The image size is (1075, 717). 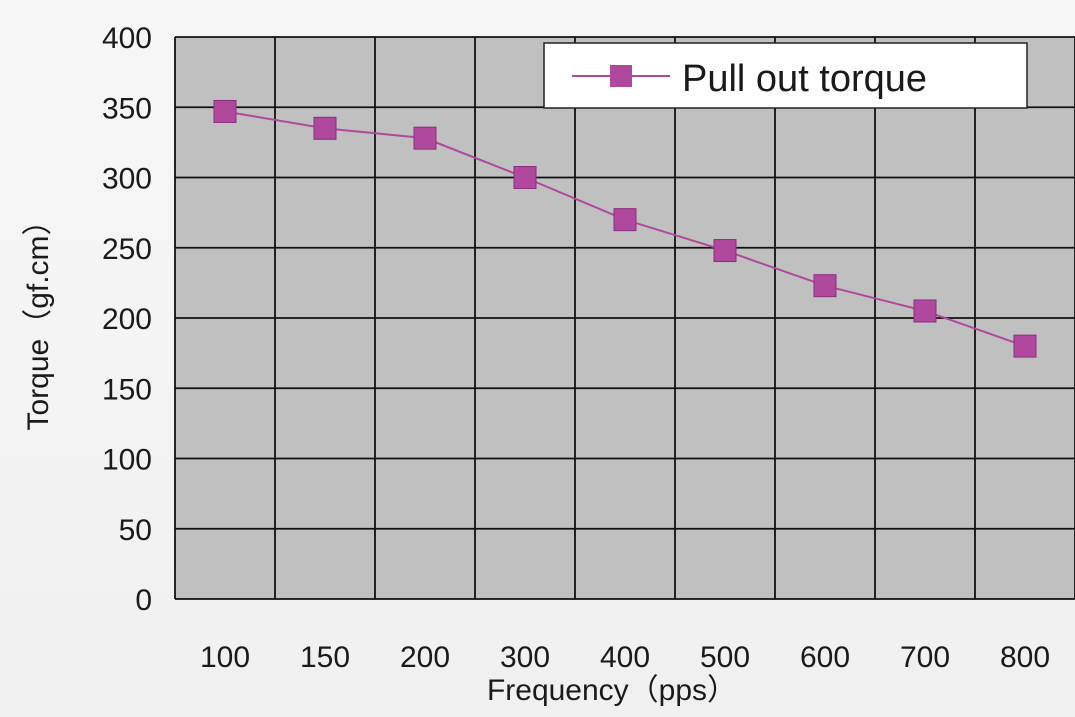 I want to click on y-axis-tick-labels: 0 50 100 150 200 250 300 350 400, so click(x=127, y=319).